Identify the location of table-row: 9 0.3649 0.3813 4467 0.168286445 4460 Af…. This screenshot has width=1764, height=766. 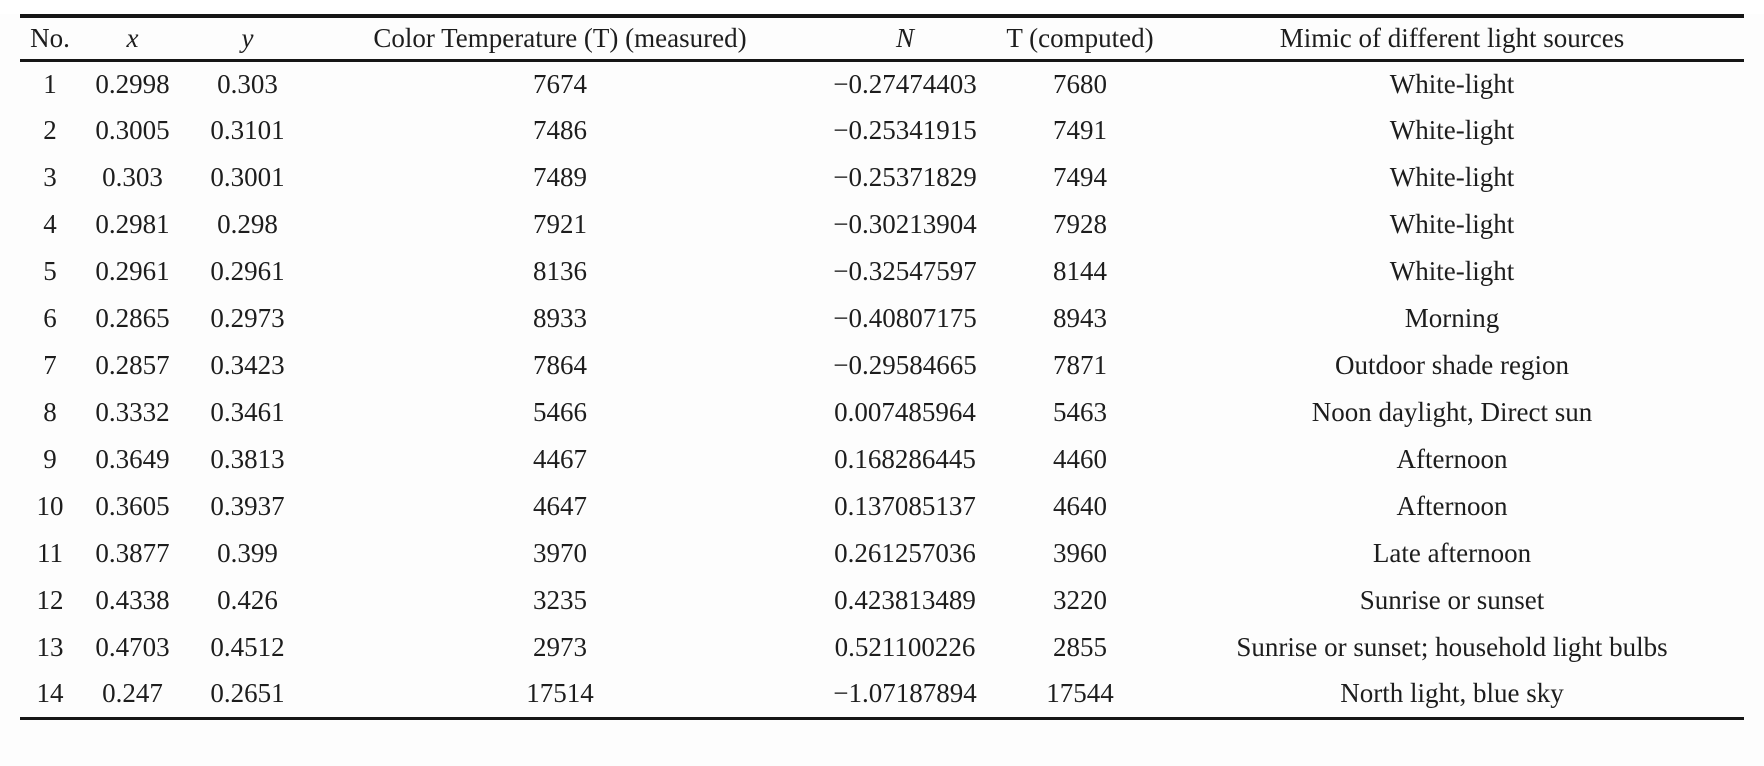
(882, 459).